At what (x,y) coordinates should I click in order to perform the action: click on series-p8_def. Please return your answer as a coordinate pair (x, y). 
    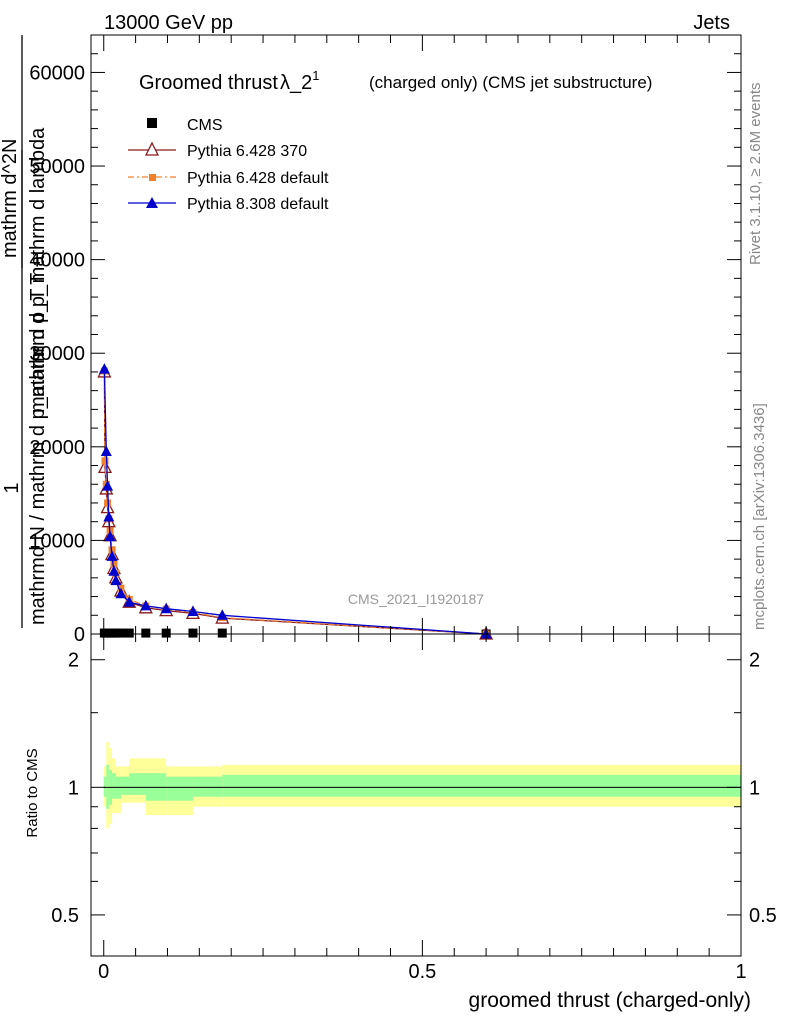
    Looking at the image, I should click on (295, 501).